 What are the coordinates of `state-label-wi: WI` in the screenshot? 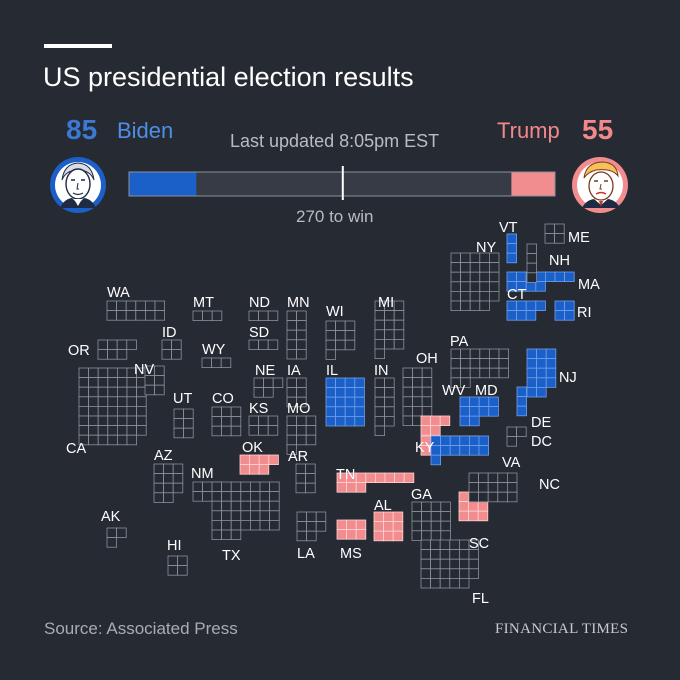 It's located at (335, 312).